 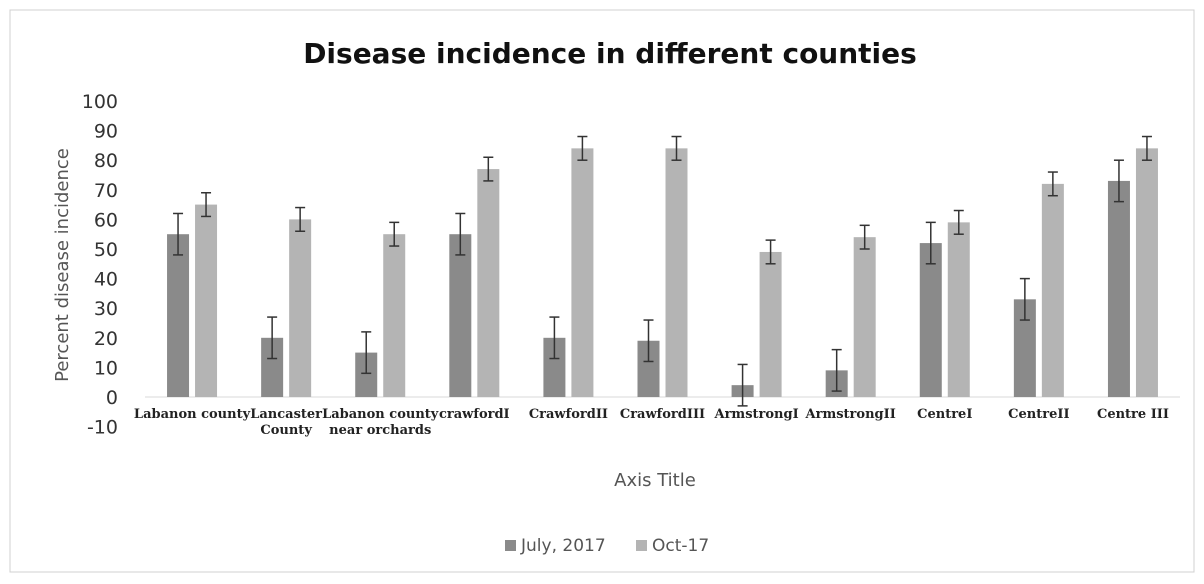 I want to click on y-tick-label: 50, so click(x=106, y=250).